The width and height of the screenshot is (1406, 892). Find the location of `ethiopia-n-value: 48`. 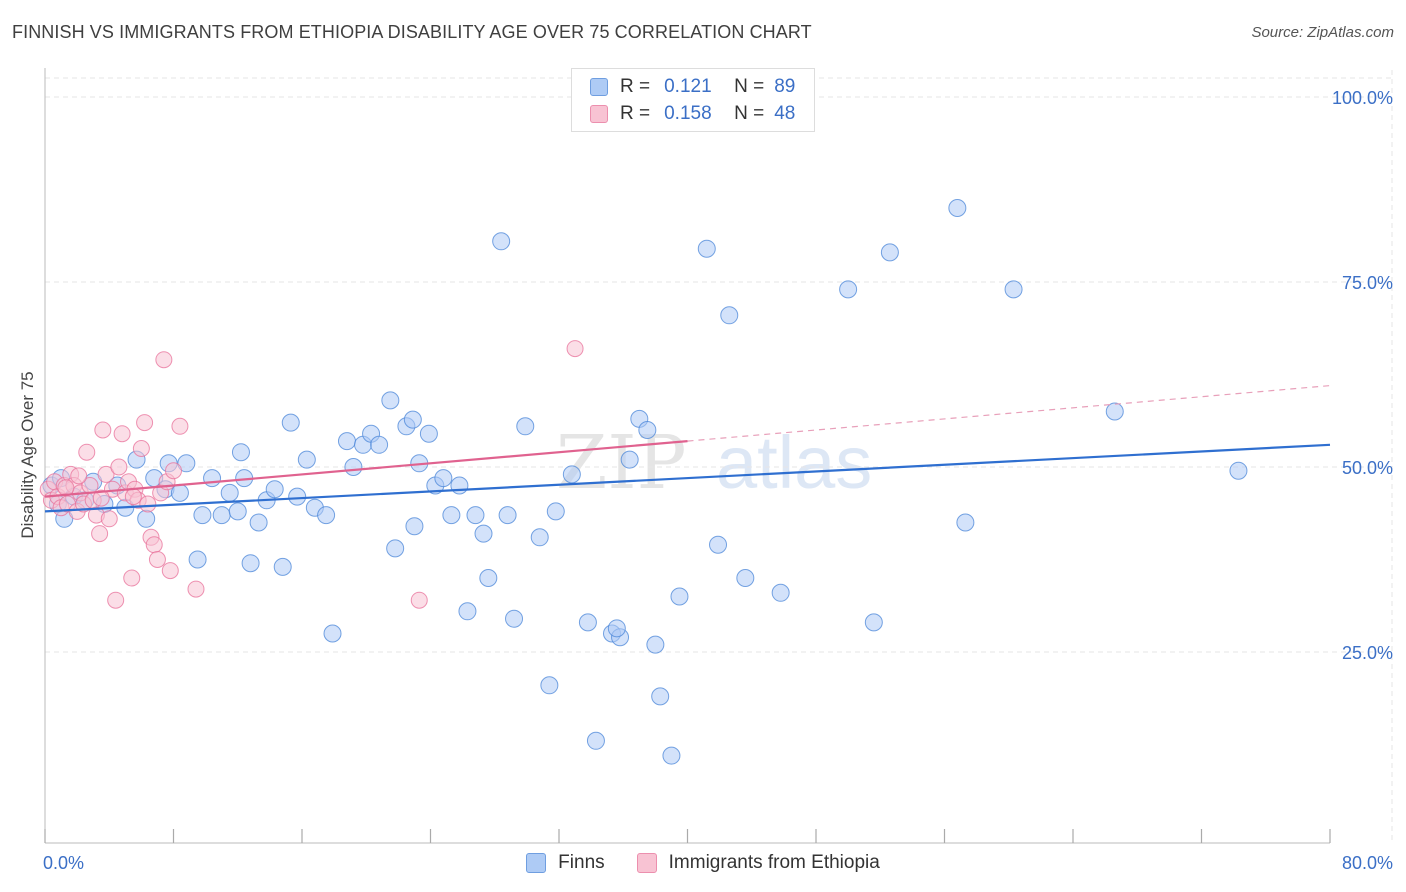

ethiopia-n-value: 48 is located at coordinates (785, 113).